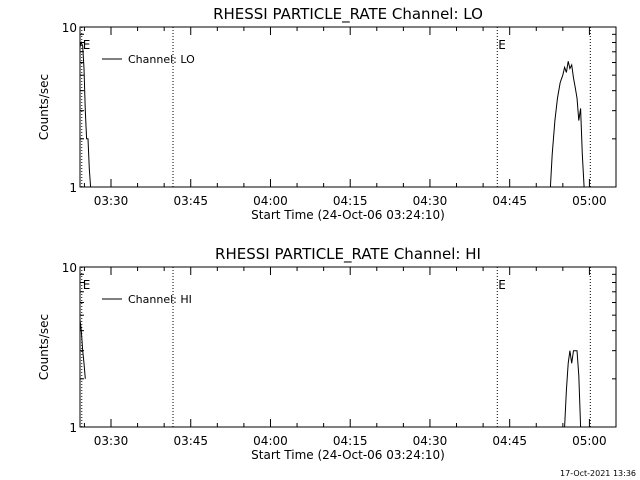  Describe the element at coordinates (161, 59) in the screenshot. I see `legend-label: Channel: LO` at that location.